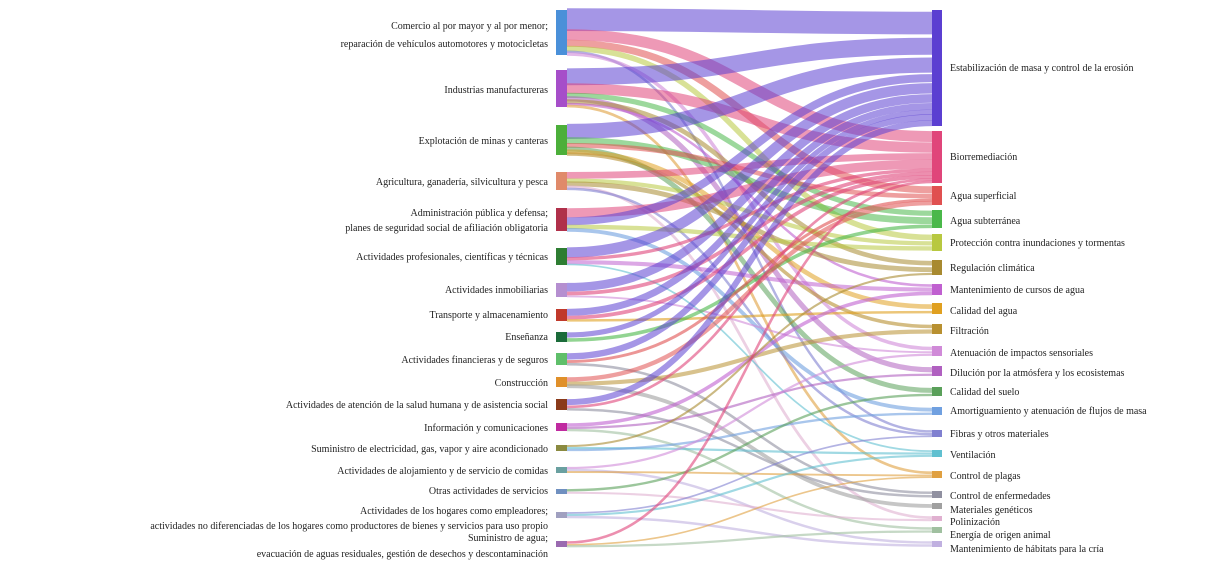 Image resolution: width=1225 pixels, height=563 pixels. I want to click on source-nodes, so click(561, 278).